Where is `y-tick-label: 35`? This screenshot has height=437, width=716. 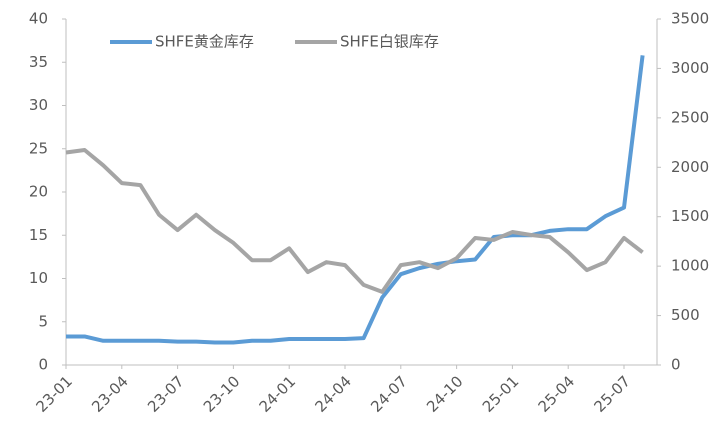 y-tick-label: 35 is located at coordinates (38, 62).